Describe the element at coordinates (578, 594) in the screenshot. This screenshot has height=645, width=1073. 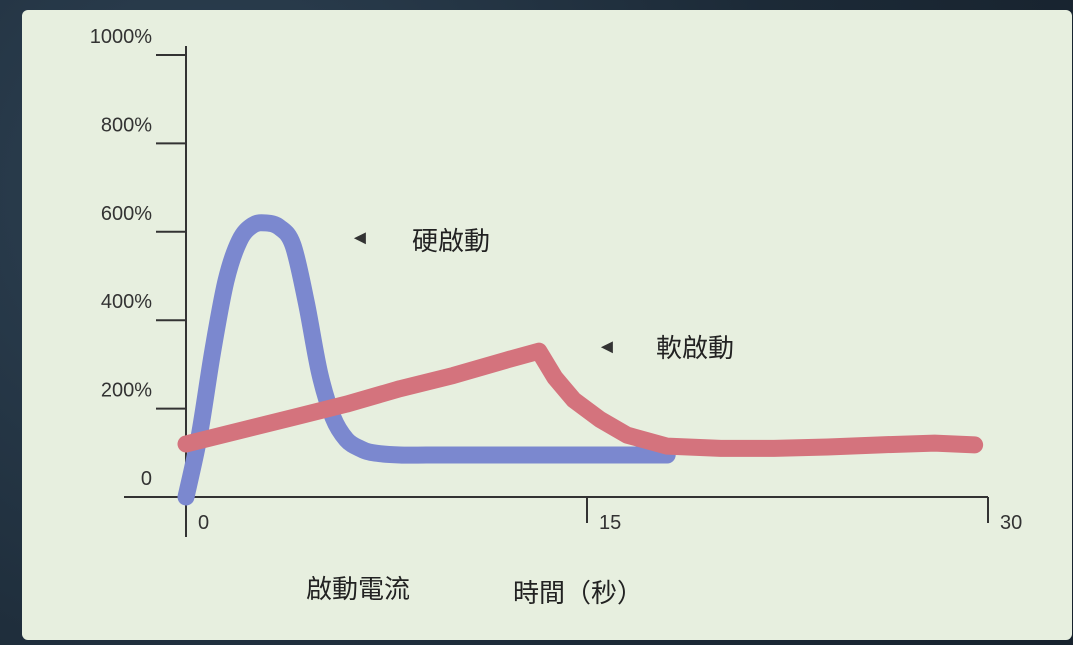
I see `x-axis-title: 時間（秒）` at that location.